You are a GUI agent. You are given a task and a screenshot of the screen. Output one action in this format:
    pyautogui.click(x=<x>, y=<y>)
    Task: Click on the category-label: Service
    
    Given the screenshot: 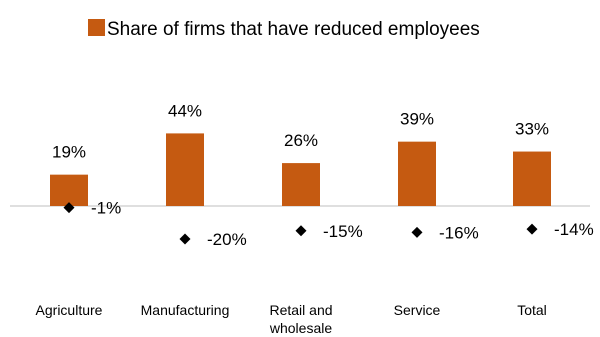 What is the action you would take?
    pyautogui.click(x=417, y=310)
    